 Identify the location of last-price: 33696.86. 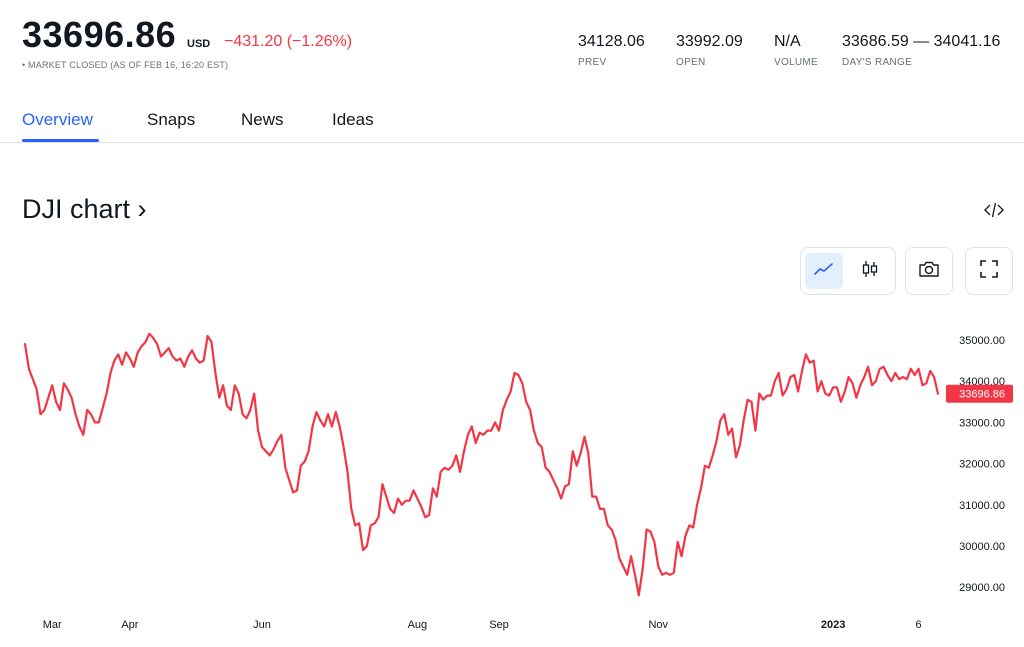
(99, 34).